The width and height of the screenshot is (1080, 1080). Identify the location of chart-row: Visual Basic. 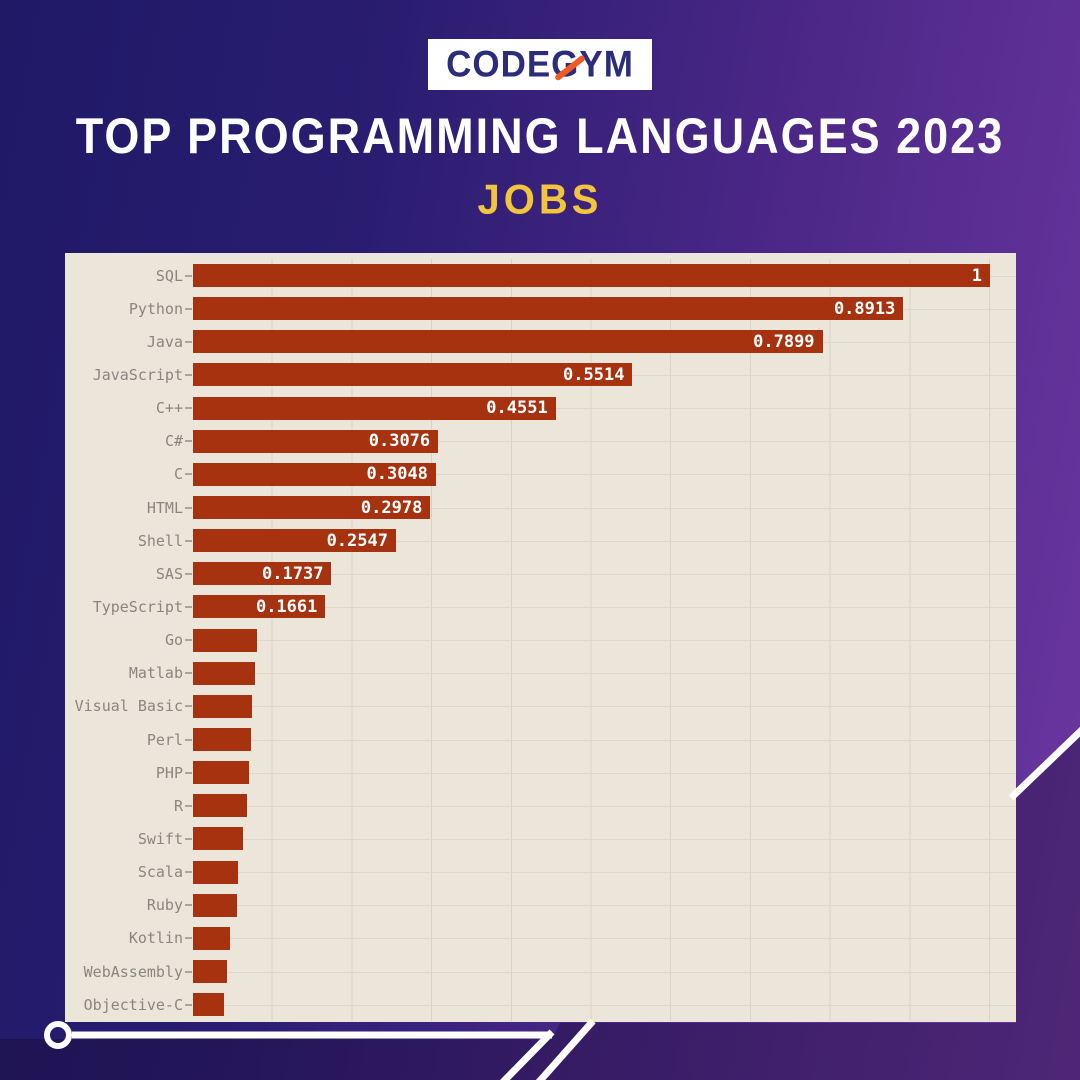
(540, 706).